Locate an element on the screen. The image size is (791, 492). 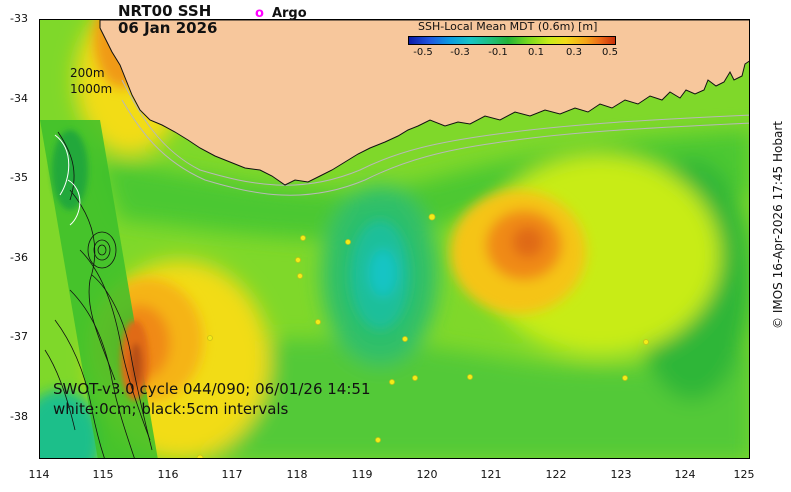
swath-dark-core is located at coordinates (136, 365).